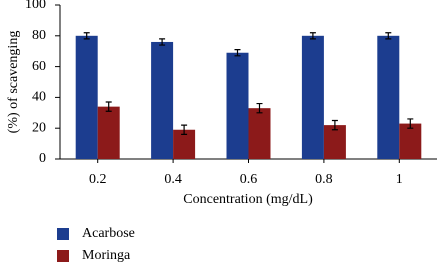 The image size is (437, 264). What do you see at coordinates (248, 199) in the screenshot?
I see `x-axis-label: Concentration (mg/dL)` at bounding box center [248, 199].